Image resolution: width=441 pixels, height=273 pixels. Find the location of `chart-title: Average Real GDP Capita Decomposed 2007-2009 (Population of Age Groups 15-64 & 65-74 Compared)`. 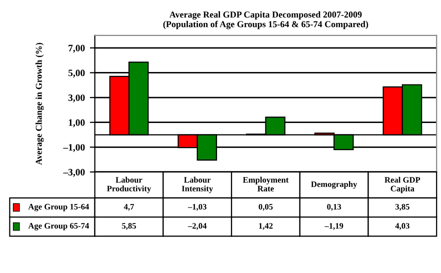

chart-title: Average Real GDP Capita Decomposed 2007-2009 (Population of Age Groups 15-64 & 65-74 Compared) is located at coordinates (265, 20).